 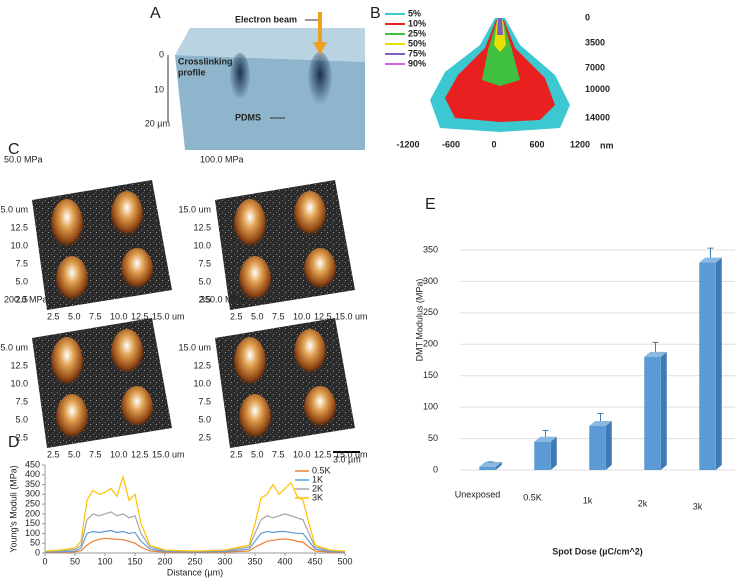 I want to click on x-tick-label: 600, so click(x=536, y=144).